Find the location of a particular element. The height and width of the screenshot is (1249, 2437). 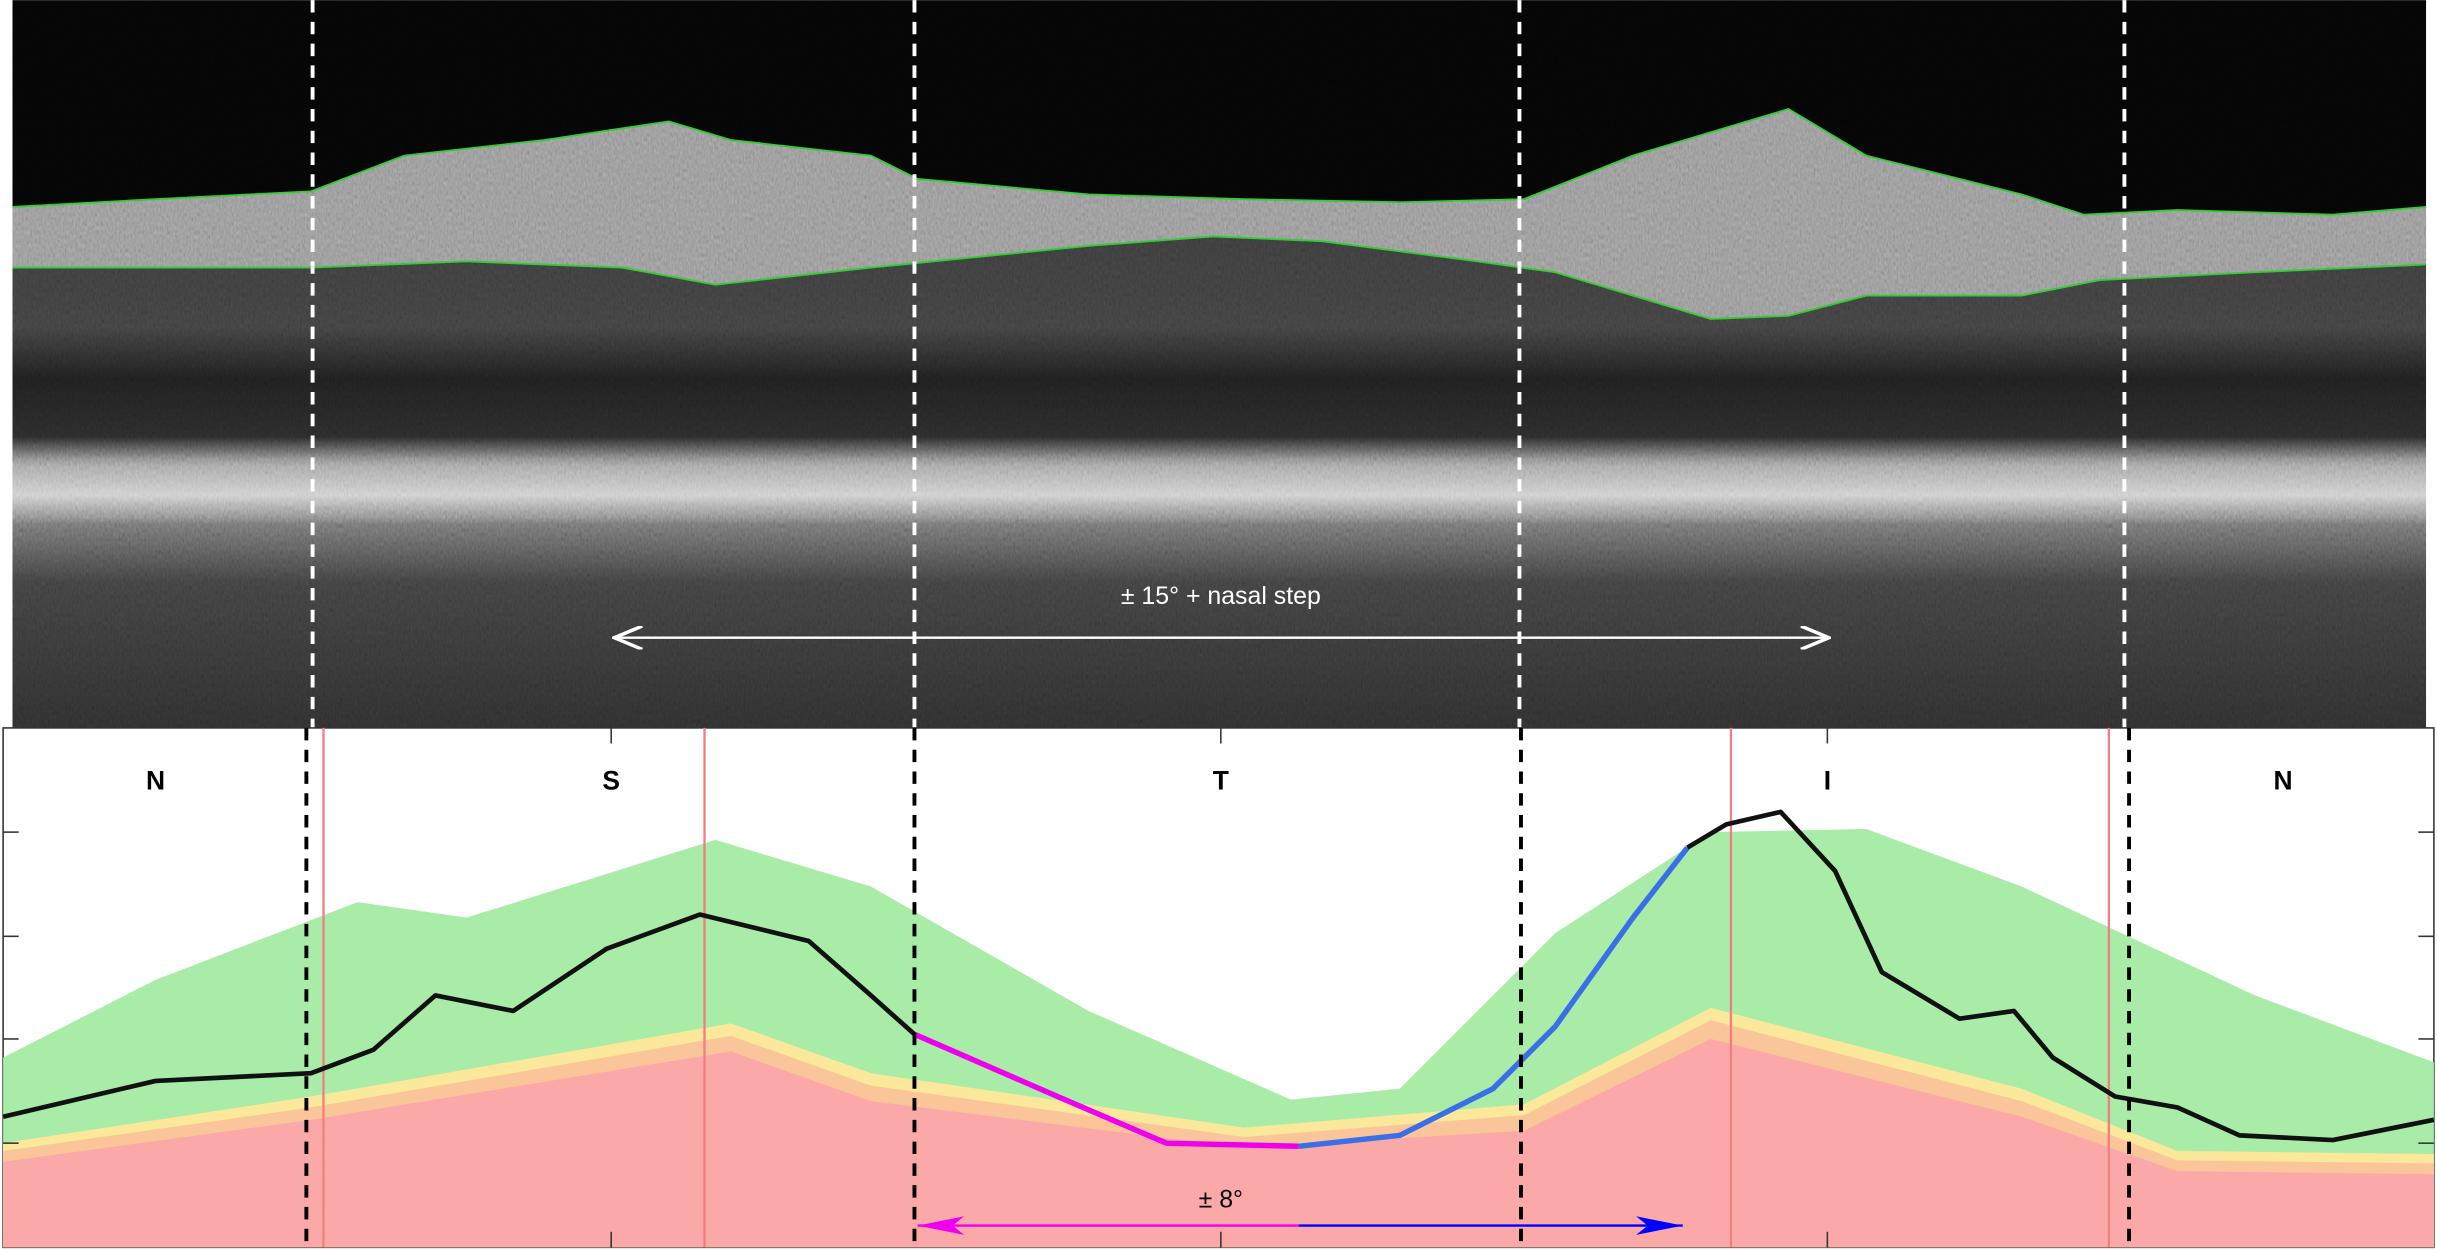

sector-label: I is located at coordinates (1827, 780).